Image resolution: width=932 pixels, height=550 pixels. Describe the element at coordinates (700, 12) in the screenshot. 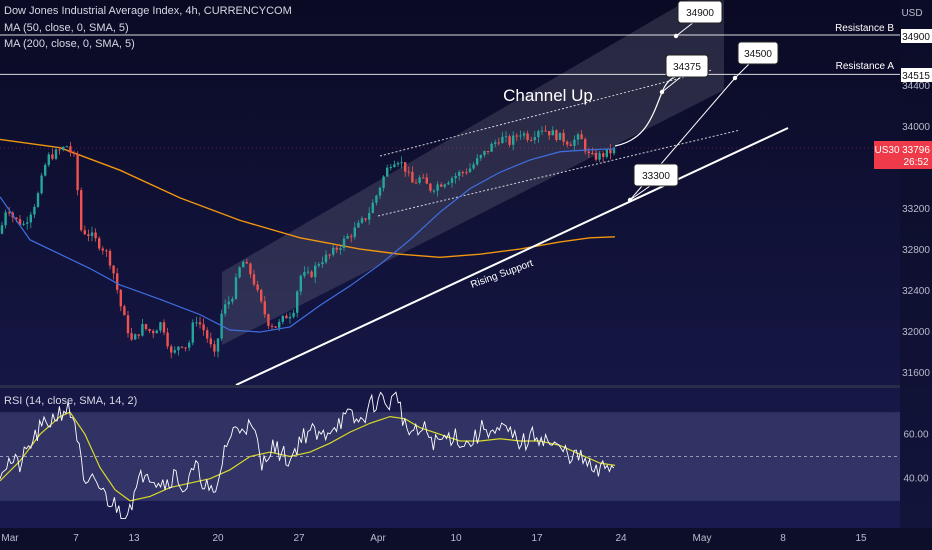

I see `callout-34900: 34900` at that location.